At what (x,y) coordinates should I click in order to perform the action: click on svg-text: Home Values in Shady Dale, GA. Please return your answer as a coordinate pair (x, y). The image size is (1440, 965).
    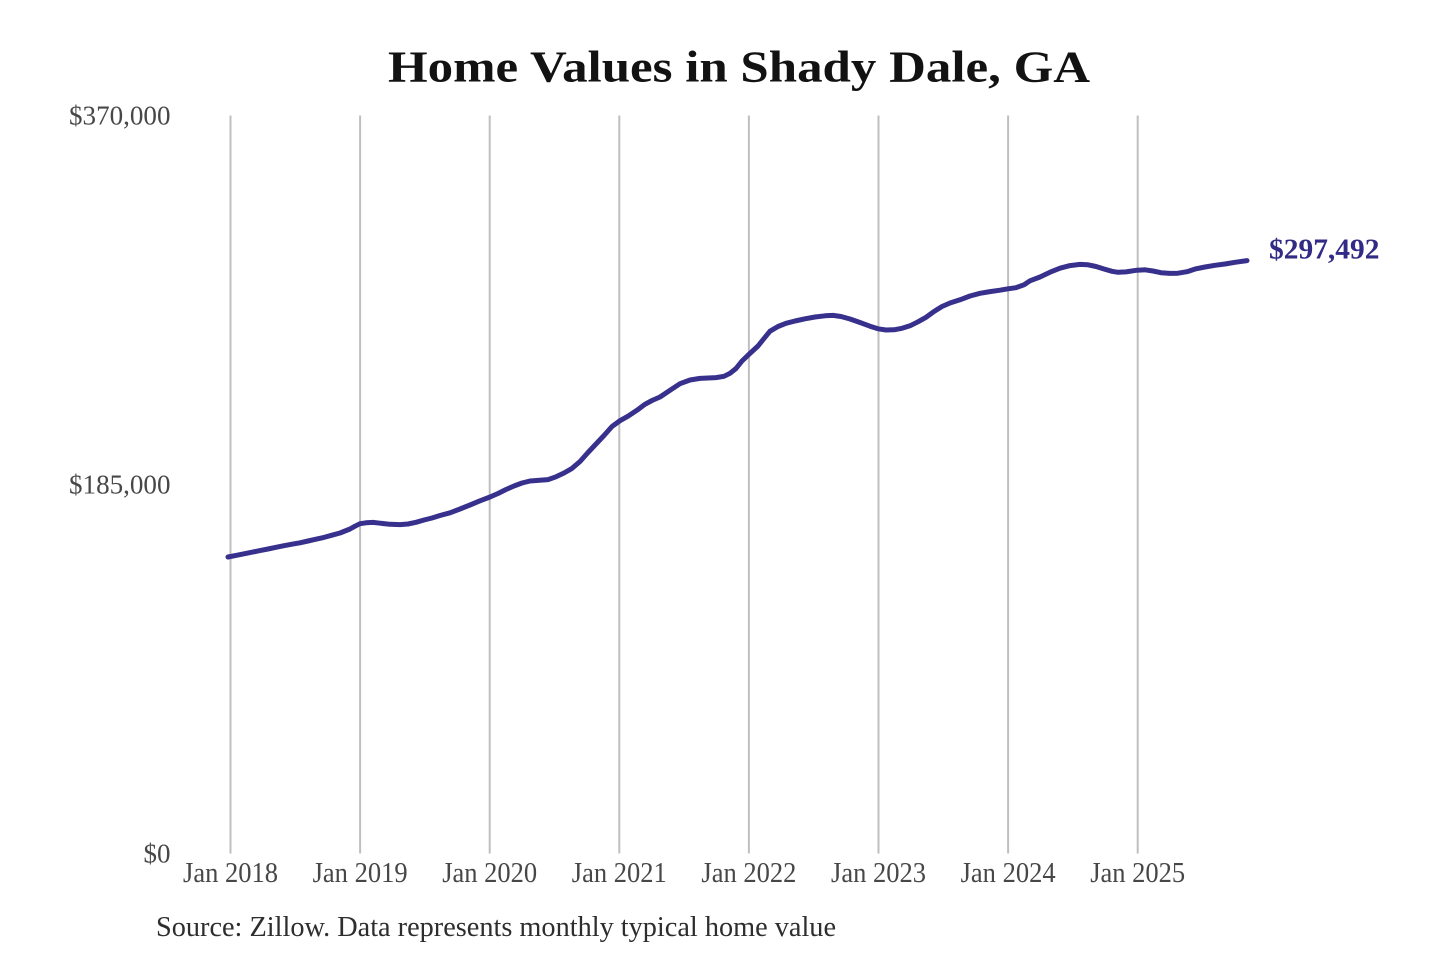
    Looking at the image, I should click on (739, 67).